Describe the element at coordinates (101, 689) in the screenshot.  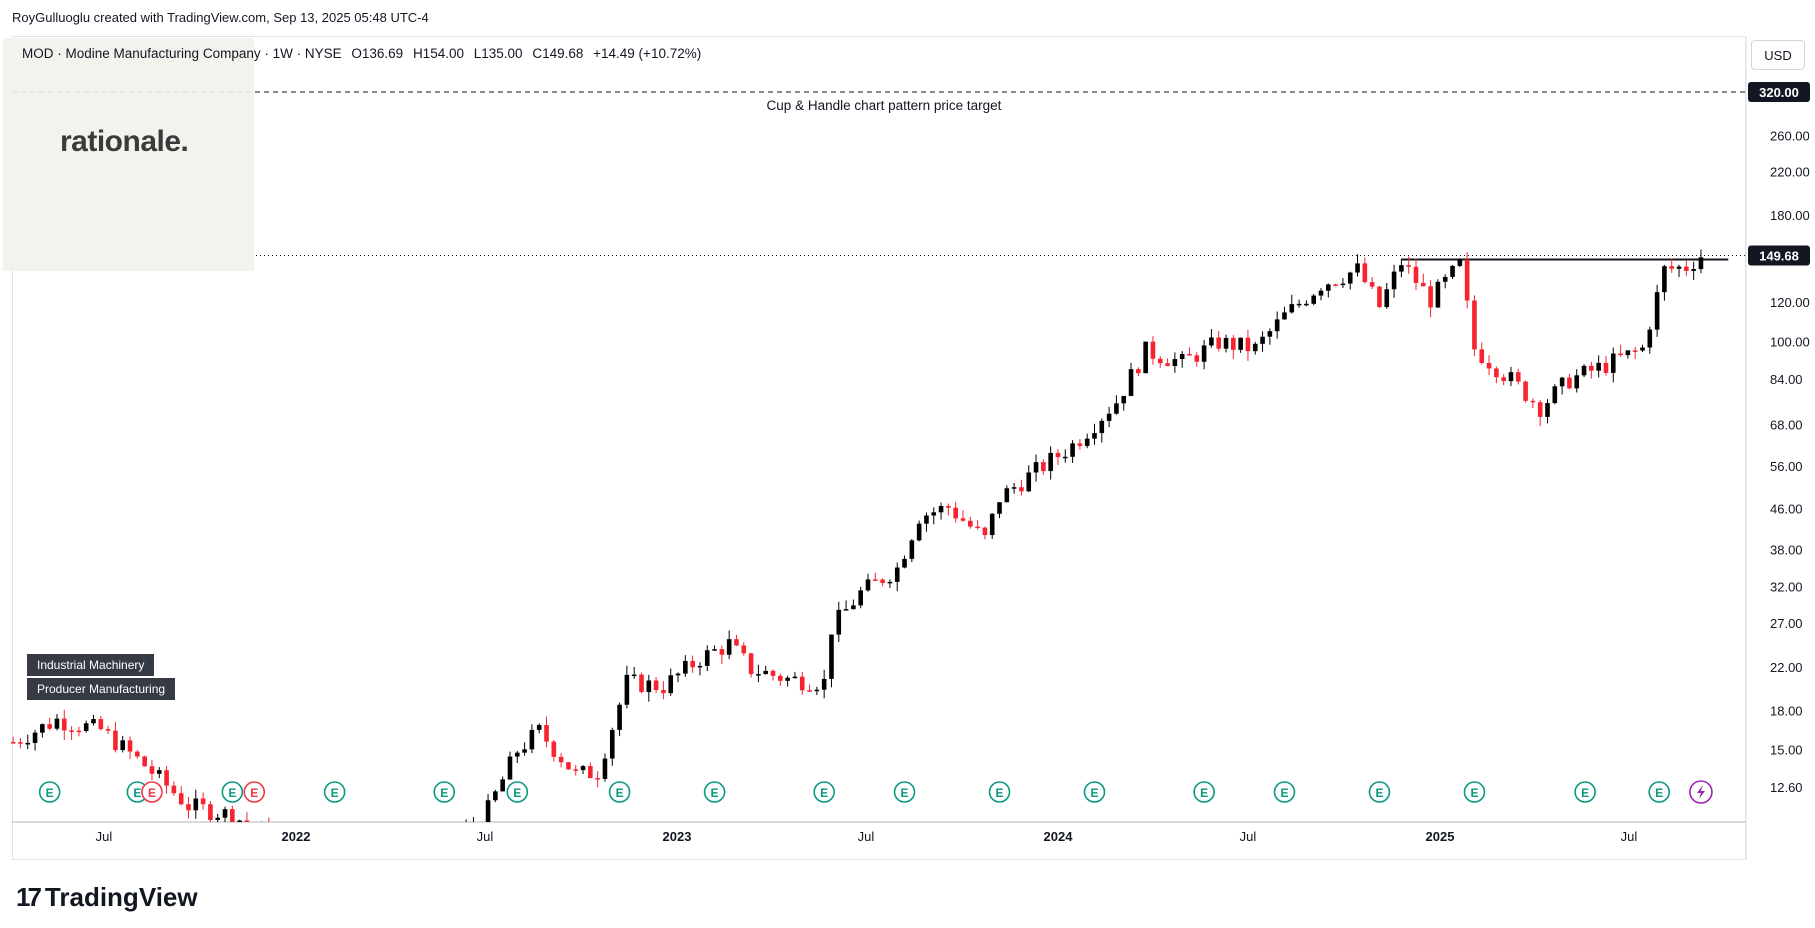
I see `sector-tag: Producer Manufacturing` at that location.